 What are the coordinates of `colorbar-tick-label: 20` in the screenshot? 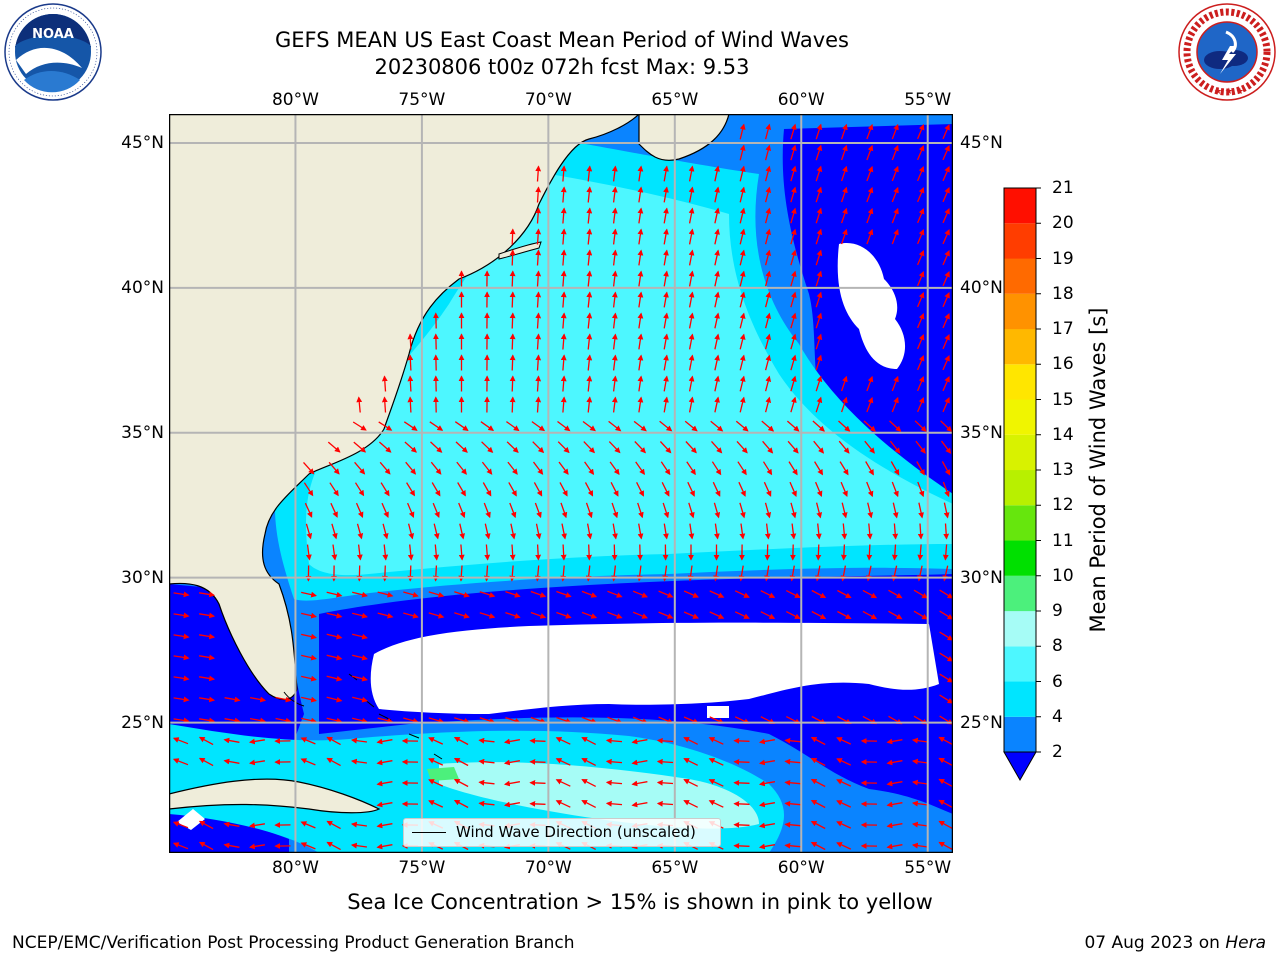 It's located at (1063, 223).